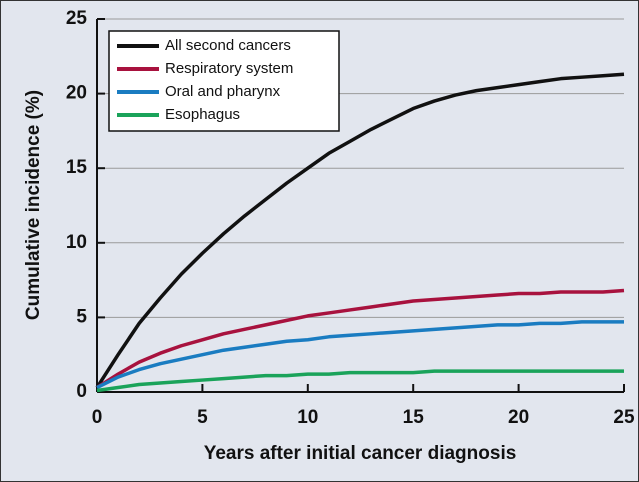  Describe the element at coordinates (414, 417) in the screenshot. I see `x-tick-label: 15` at that location.